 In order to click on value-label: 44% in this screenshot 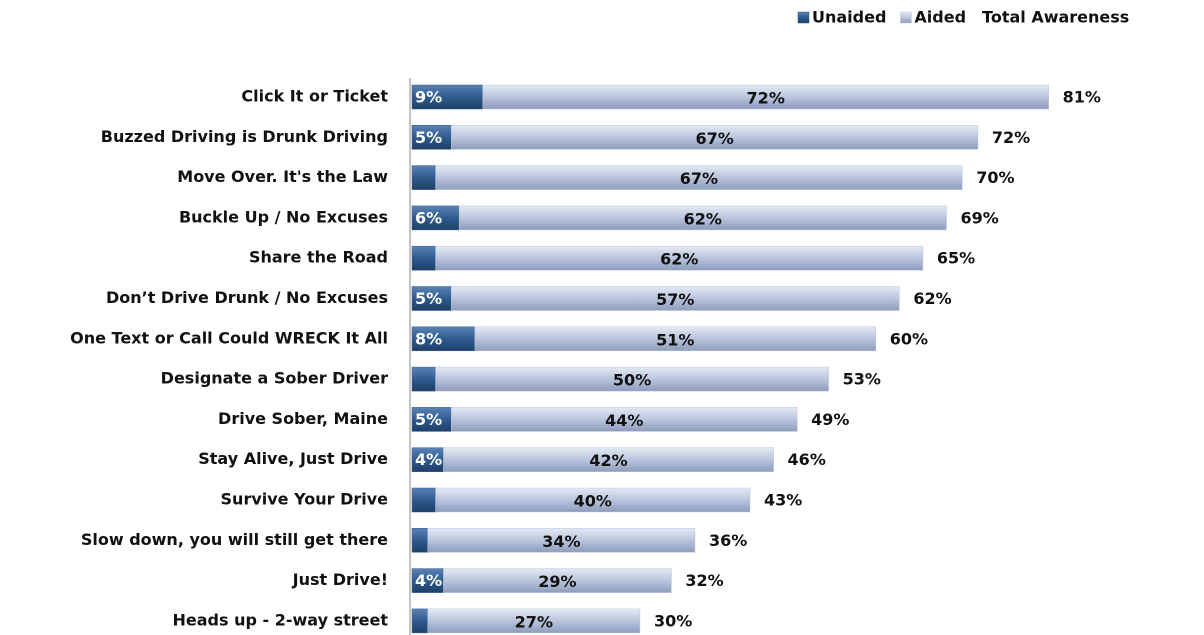, I will do `click(624, 420)`.